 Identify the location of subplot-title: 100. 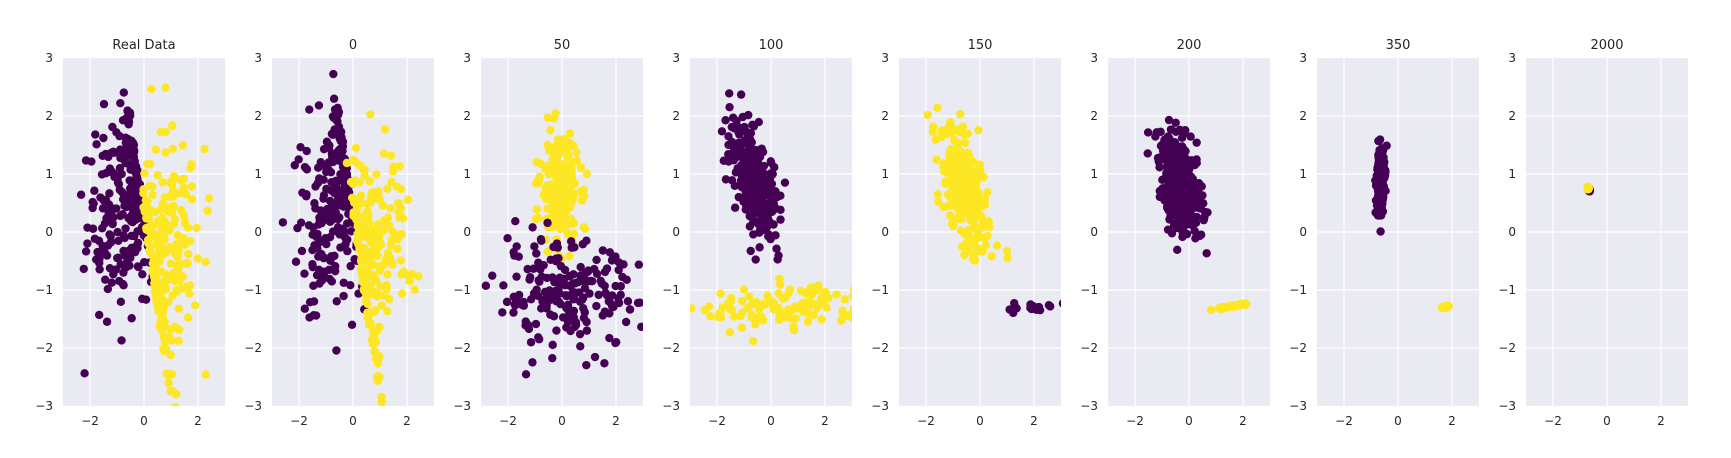
(771, 45).